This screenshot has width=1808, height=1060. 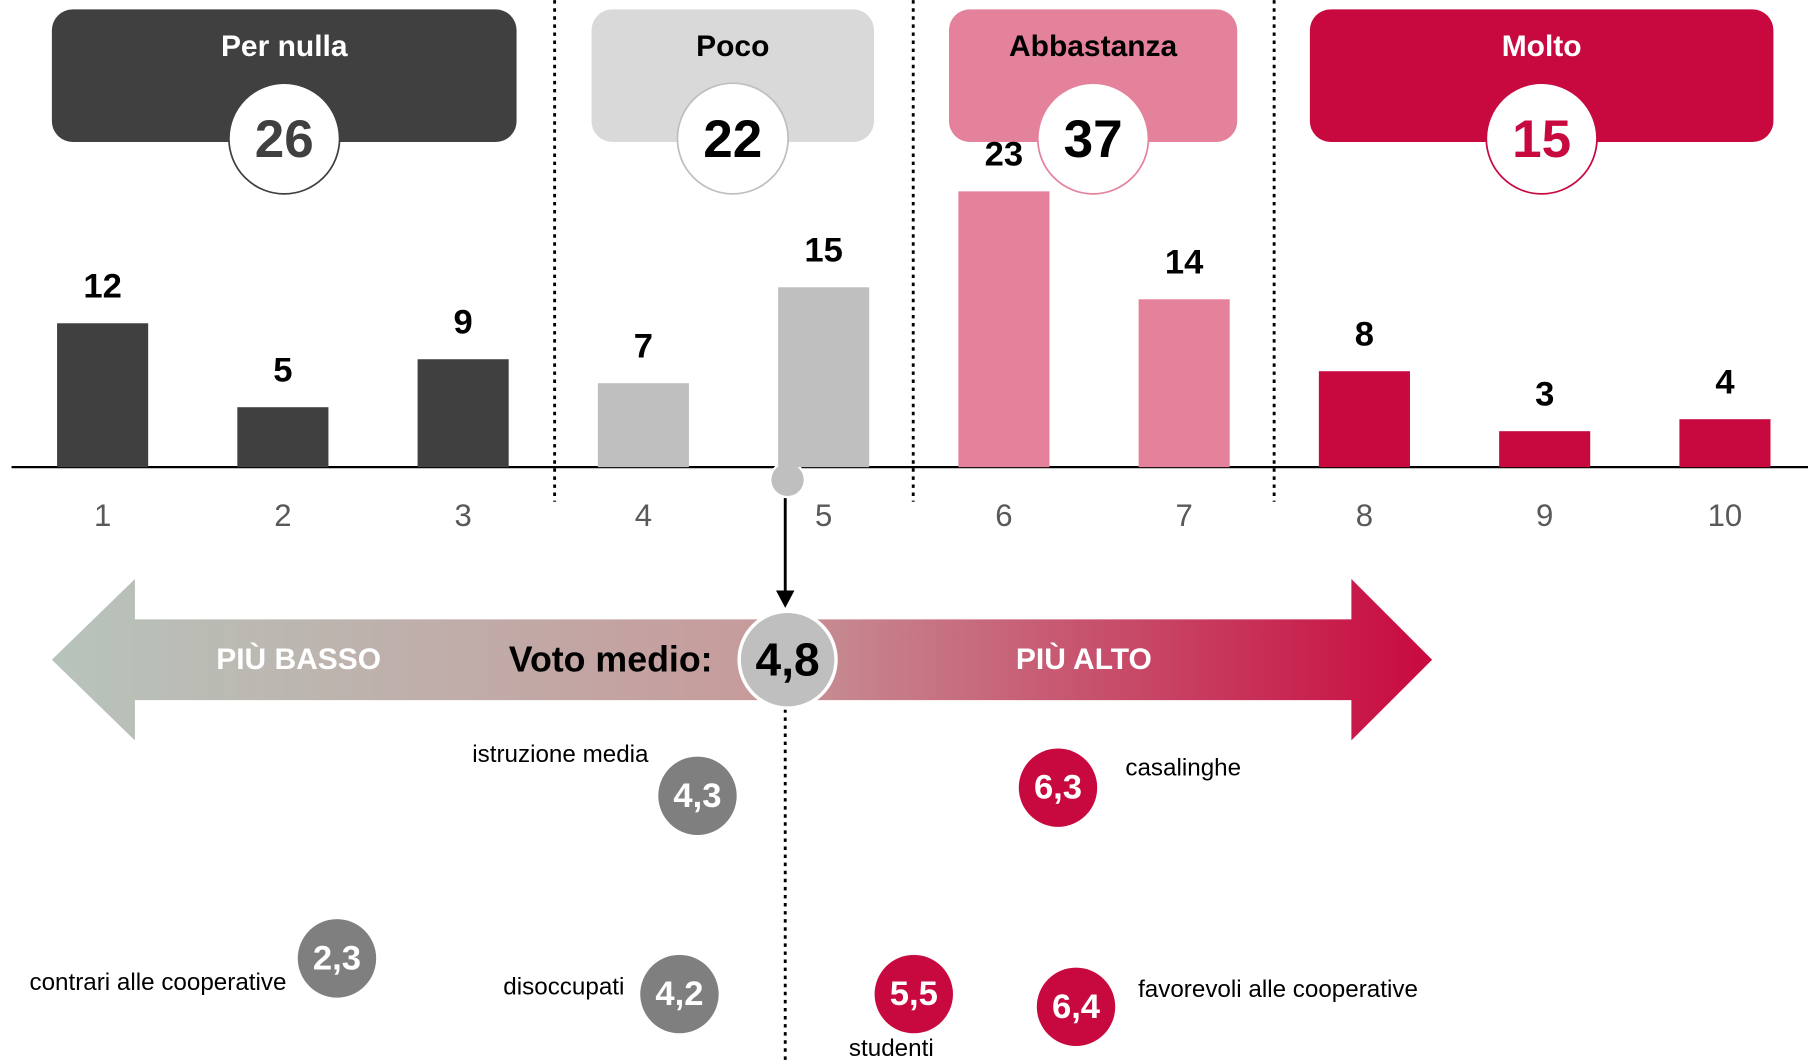 I want to click on subgroup-name: disoccupati, so click(x=563, y=987).